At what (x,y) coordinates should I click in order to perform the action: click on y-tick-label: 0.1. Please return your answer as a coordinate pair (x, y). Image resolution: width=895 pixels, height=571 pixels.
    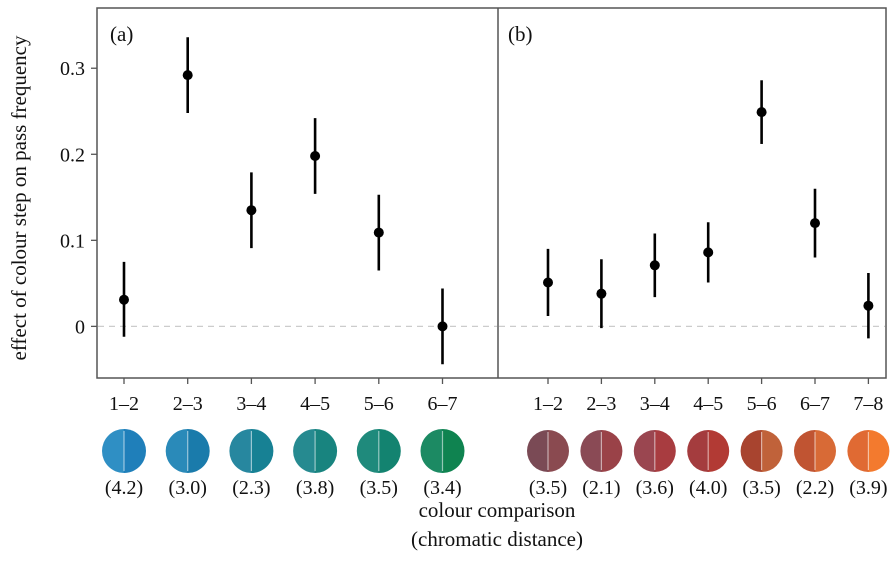
    Looking at the image, I should click on (72, 241).